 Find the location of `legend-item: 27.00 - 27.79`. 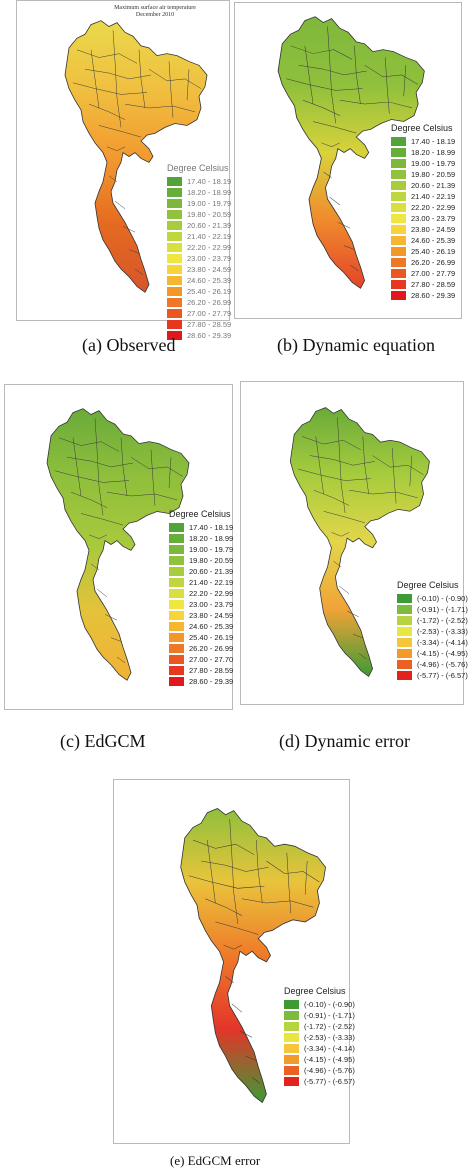

legend-item: 27.00 - 27.79 is located at coordinates (199, 313).